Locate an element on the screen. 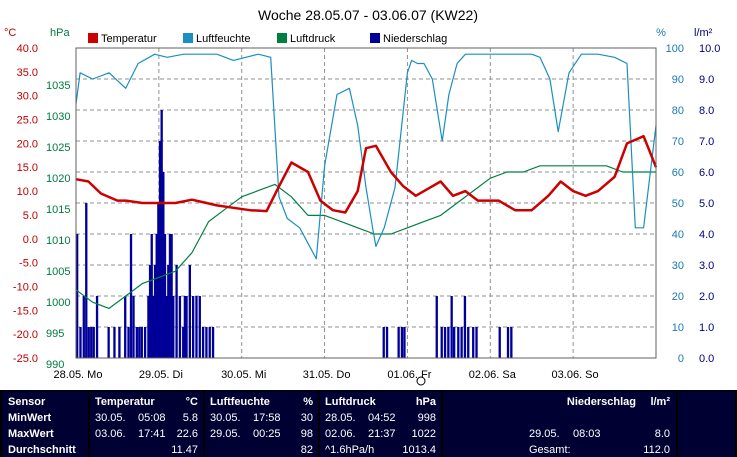 This screenshot has height=457, width=737. stats-humidity-min-time: 17:58 is located at coordinates (267, 418).